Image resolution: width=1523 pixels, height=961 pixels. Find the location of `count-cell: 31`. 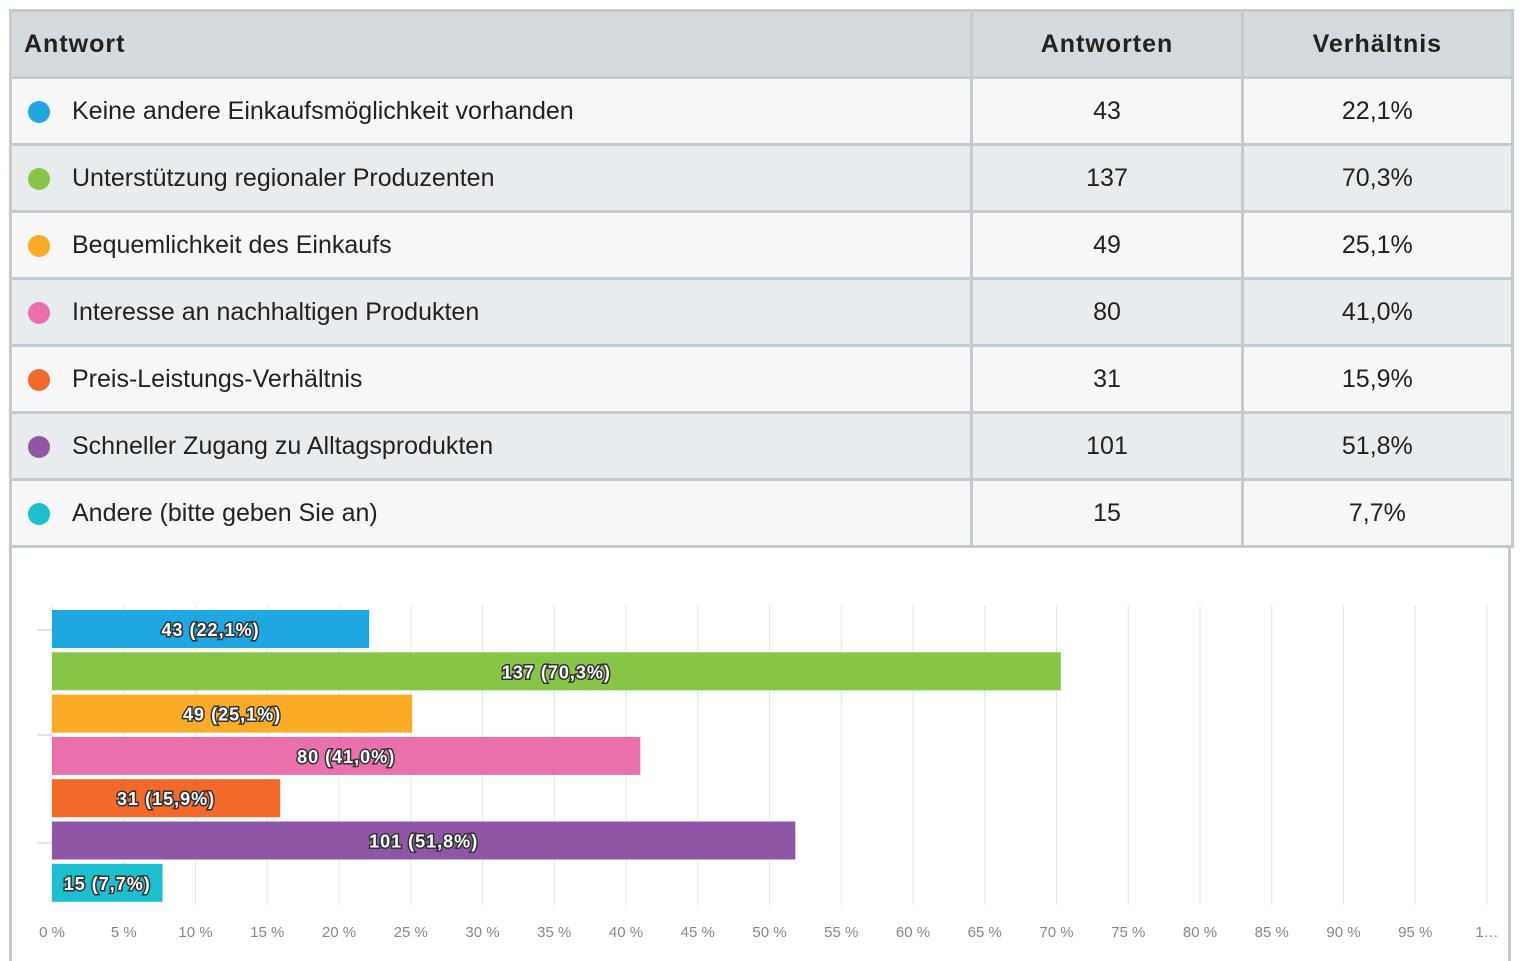

count-cell: 31 is located at coordinates (1107, 379).